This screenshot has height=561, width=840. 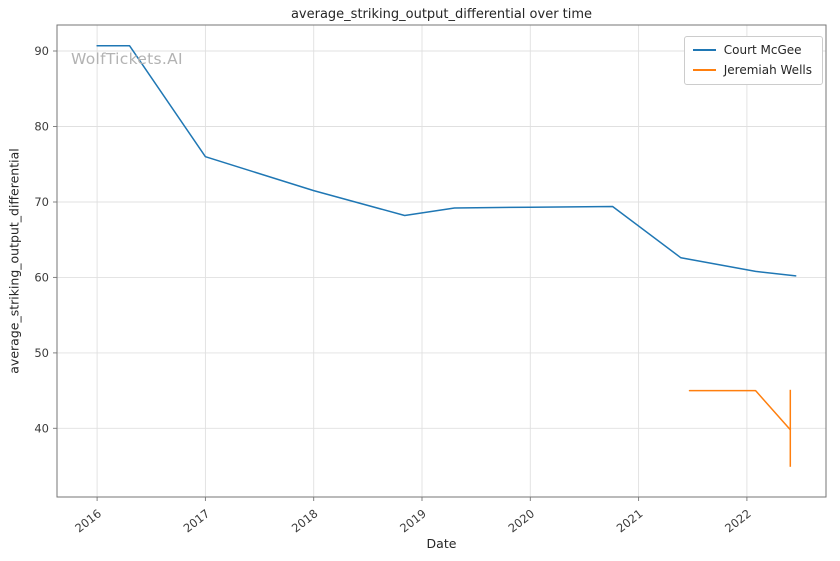 What do you see at coordinates (41, 428) in the screenshot?
I see `svg-text: 40` at bounding box center [41, 428].